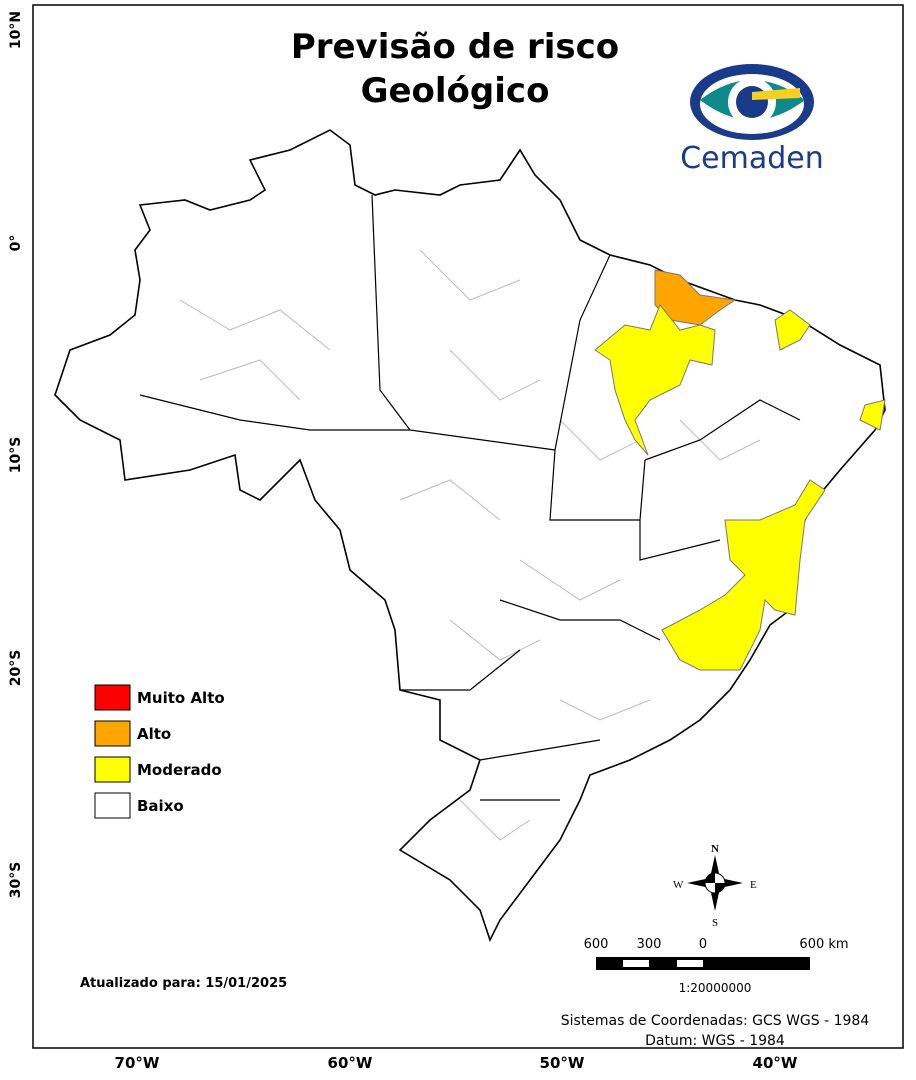 Image resolution: width=916 pixels, height=1080 pixels. Describe the element at coordinates (455, 47) in the screenshot. I see `title-line: Previsão de risco` at that location.